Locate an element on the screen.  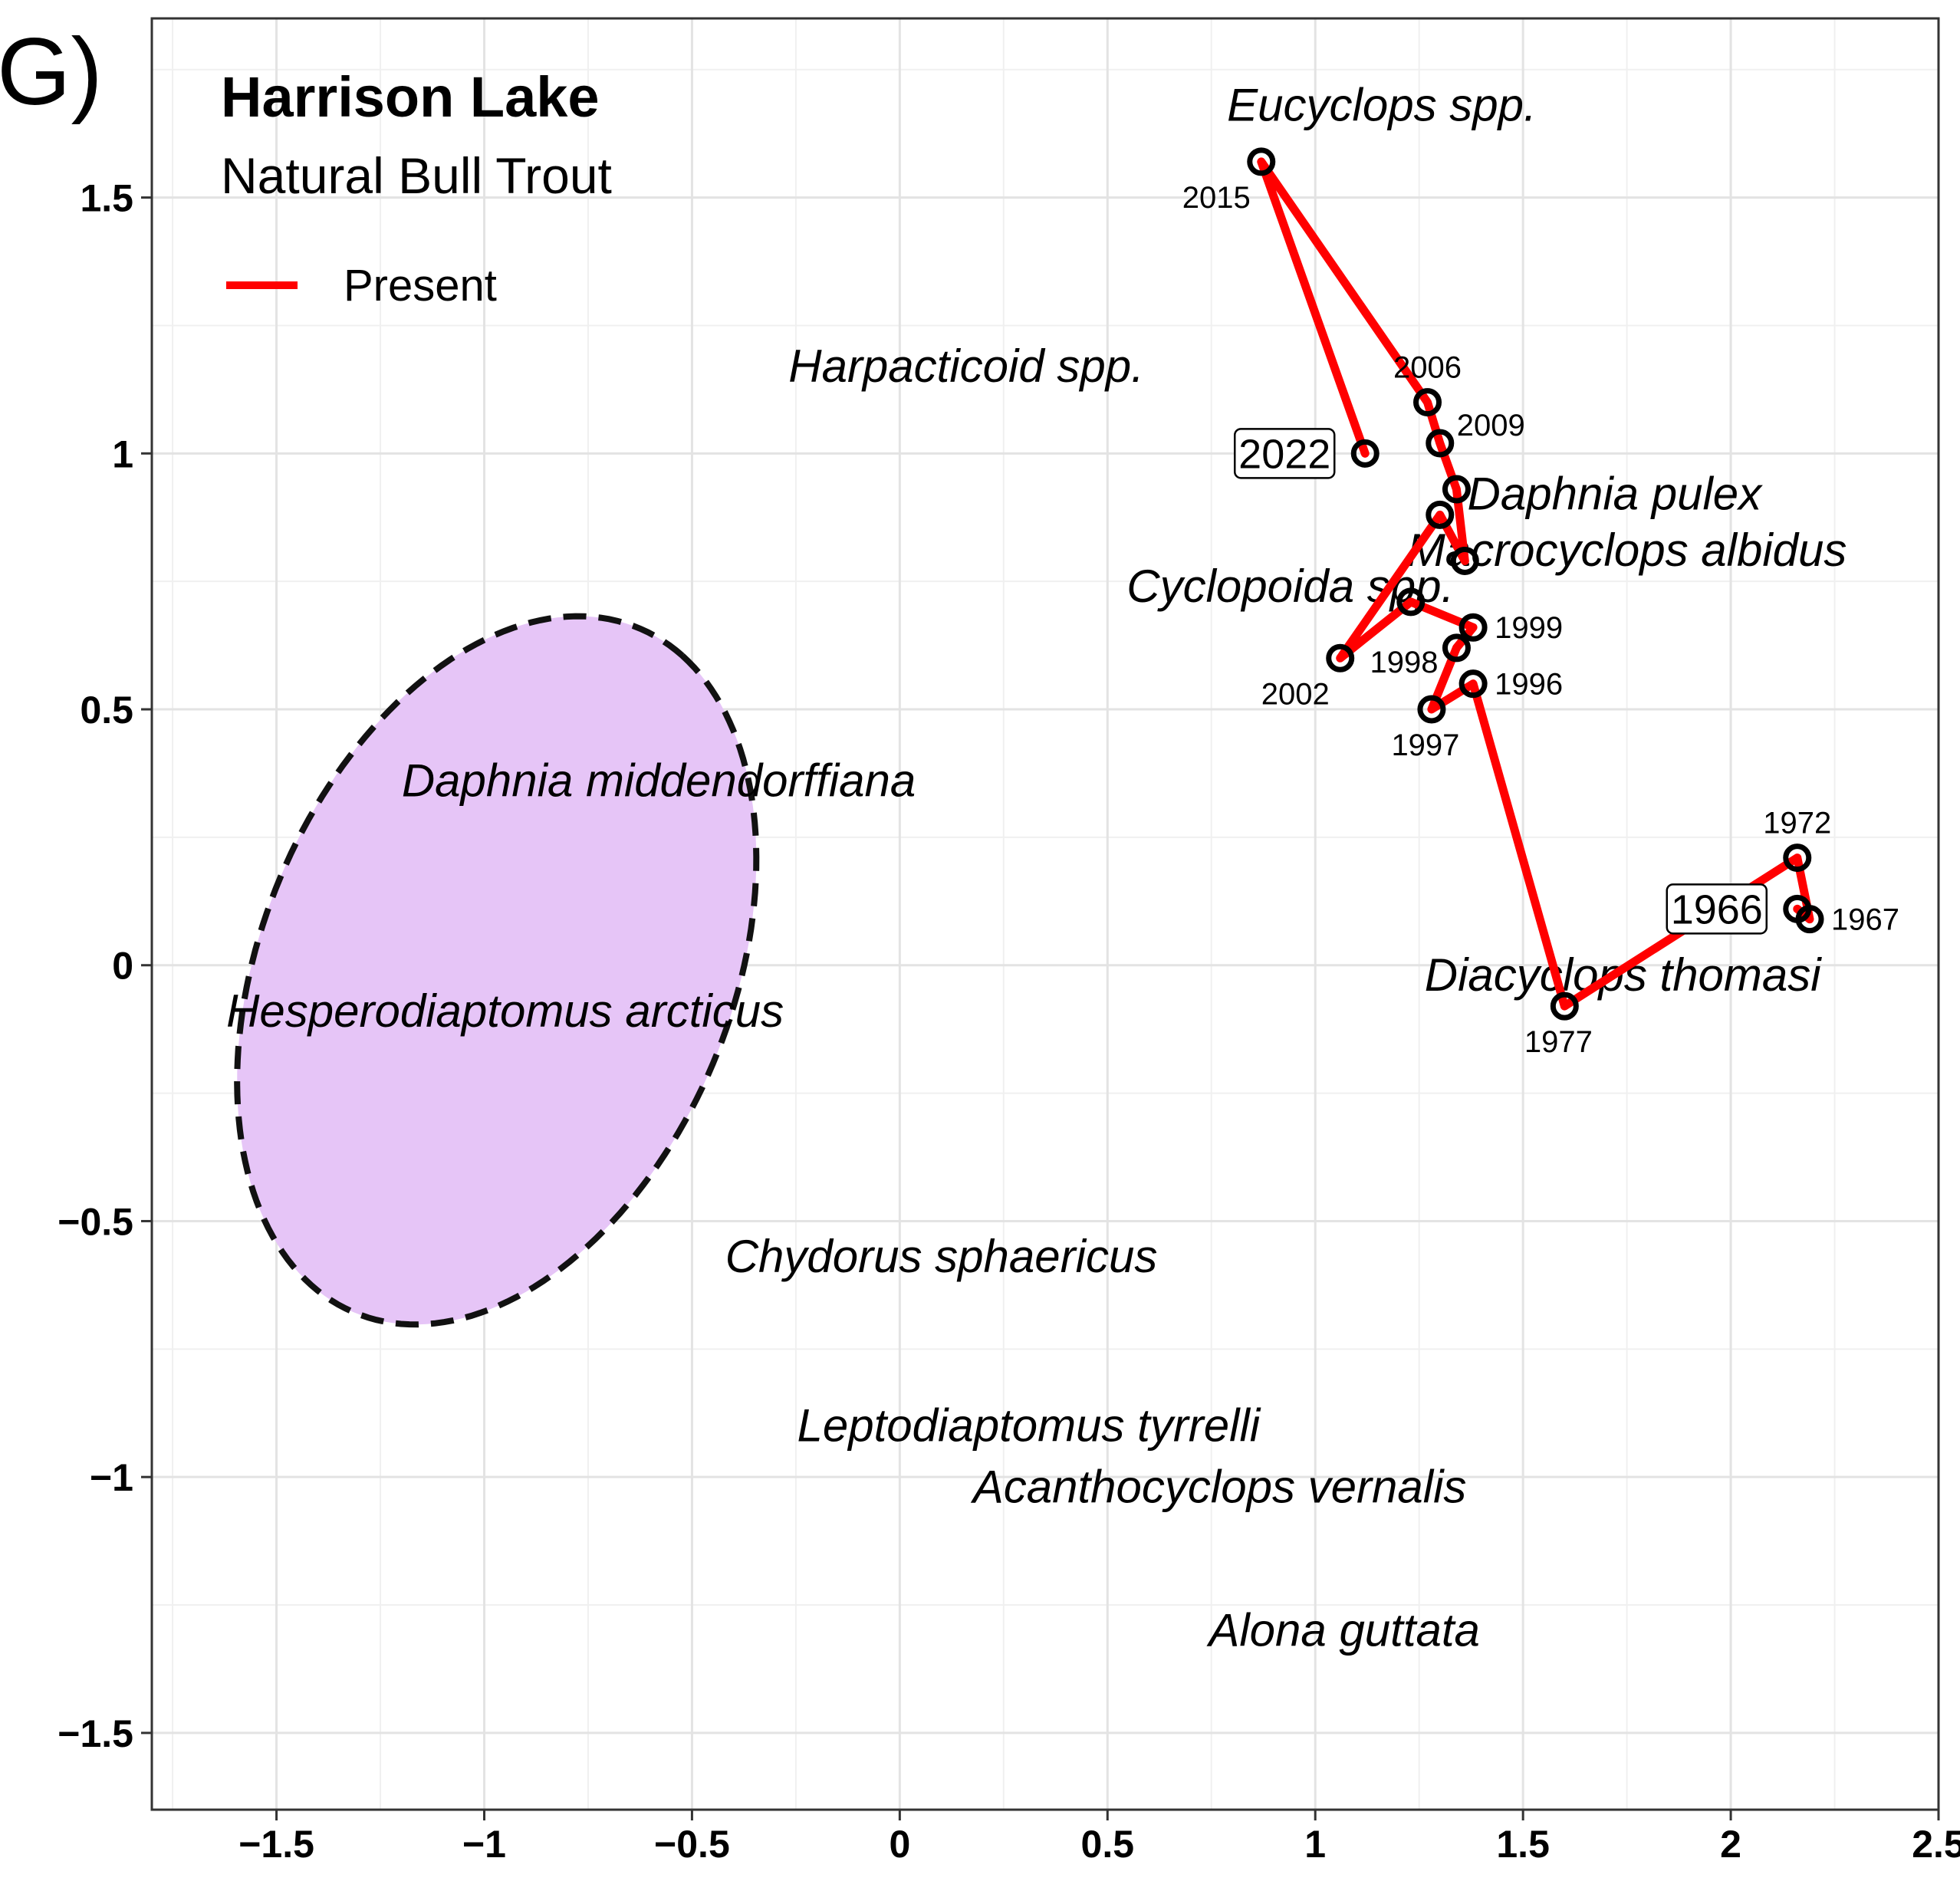
points is located at coordinates (1535, 584).